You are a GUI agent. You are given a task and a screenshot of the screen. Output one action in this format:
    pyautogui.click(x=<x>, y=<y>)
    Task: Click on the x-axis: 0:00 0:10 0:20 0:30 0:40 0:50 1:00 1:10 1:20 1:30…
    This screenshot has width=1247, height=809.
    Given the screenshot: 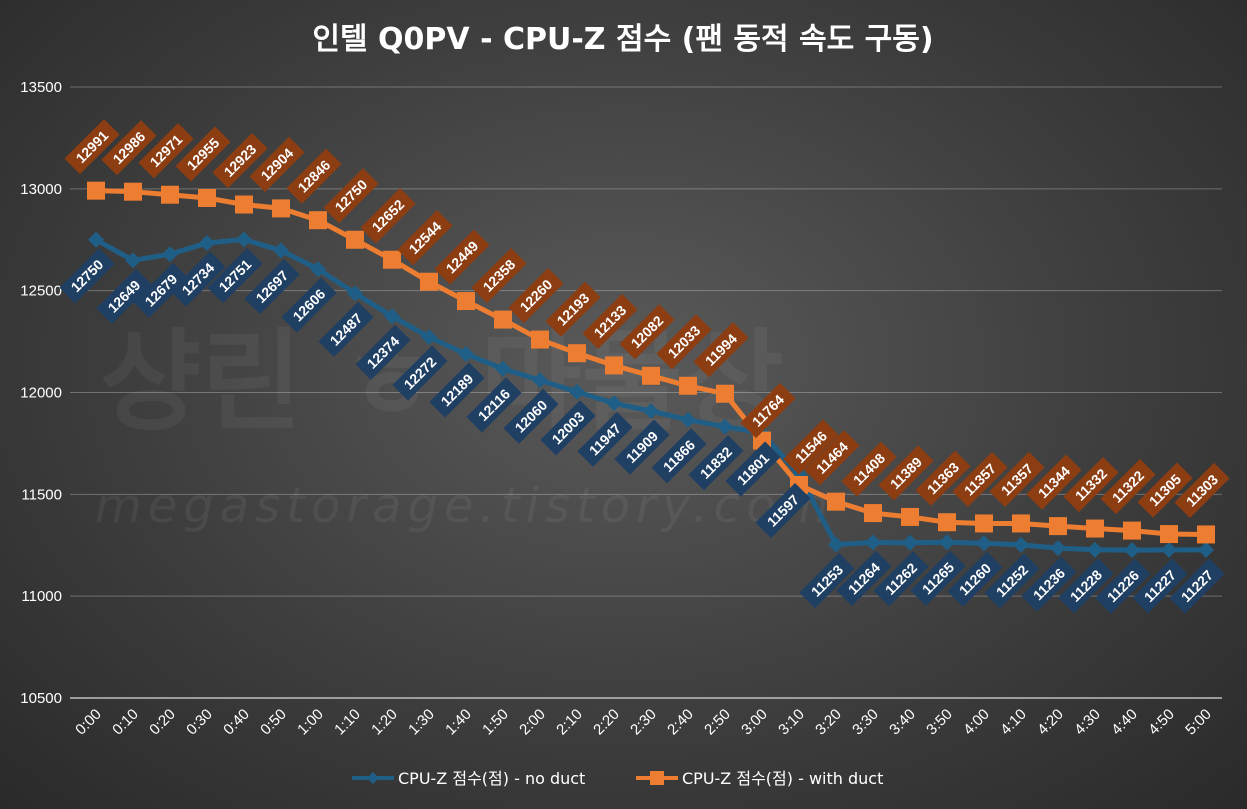 What is the action you would take?
    pyautogui.click(x=643, y=722)
    